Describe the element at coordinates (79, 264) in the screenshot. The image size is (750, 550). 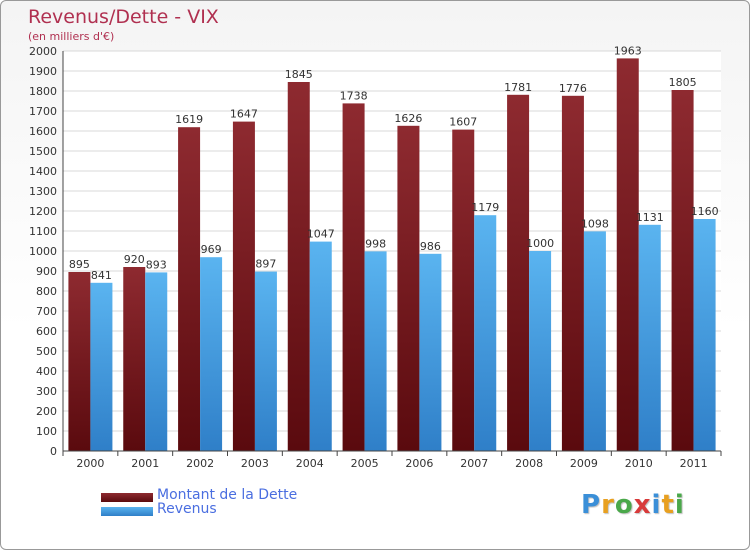
I see `data-label-debt: 895` at that location.